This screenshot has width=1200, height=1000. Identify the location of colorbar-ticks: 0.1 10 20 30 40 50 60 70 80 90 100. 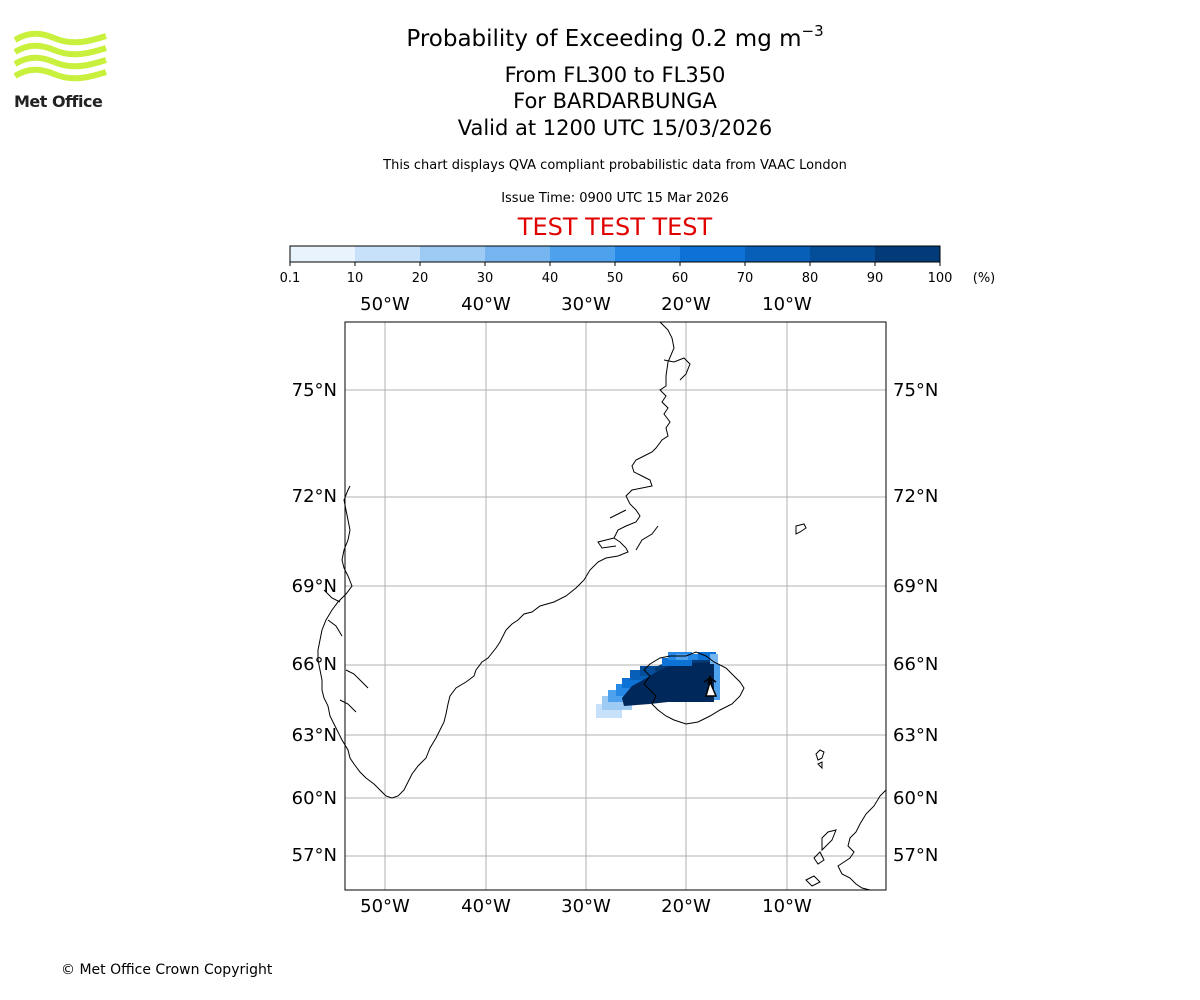
(616, 274).